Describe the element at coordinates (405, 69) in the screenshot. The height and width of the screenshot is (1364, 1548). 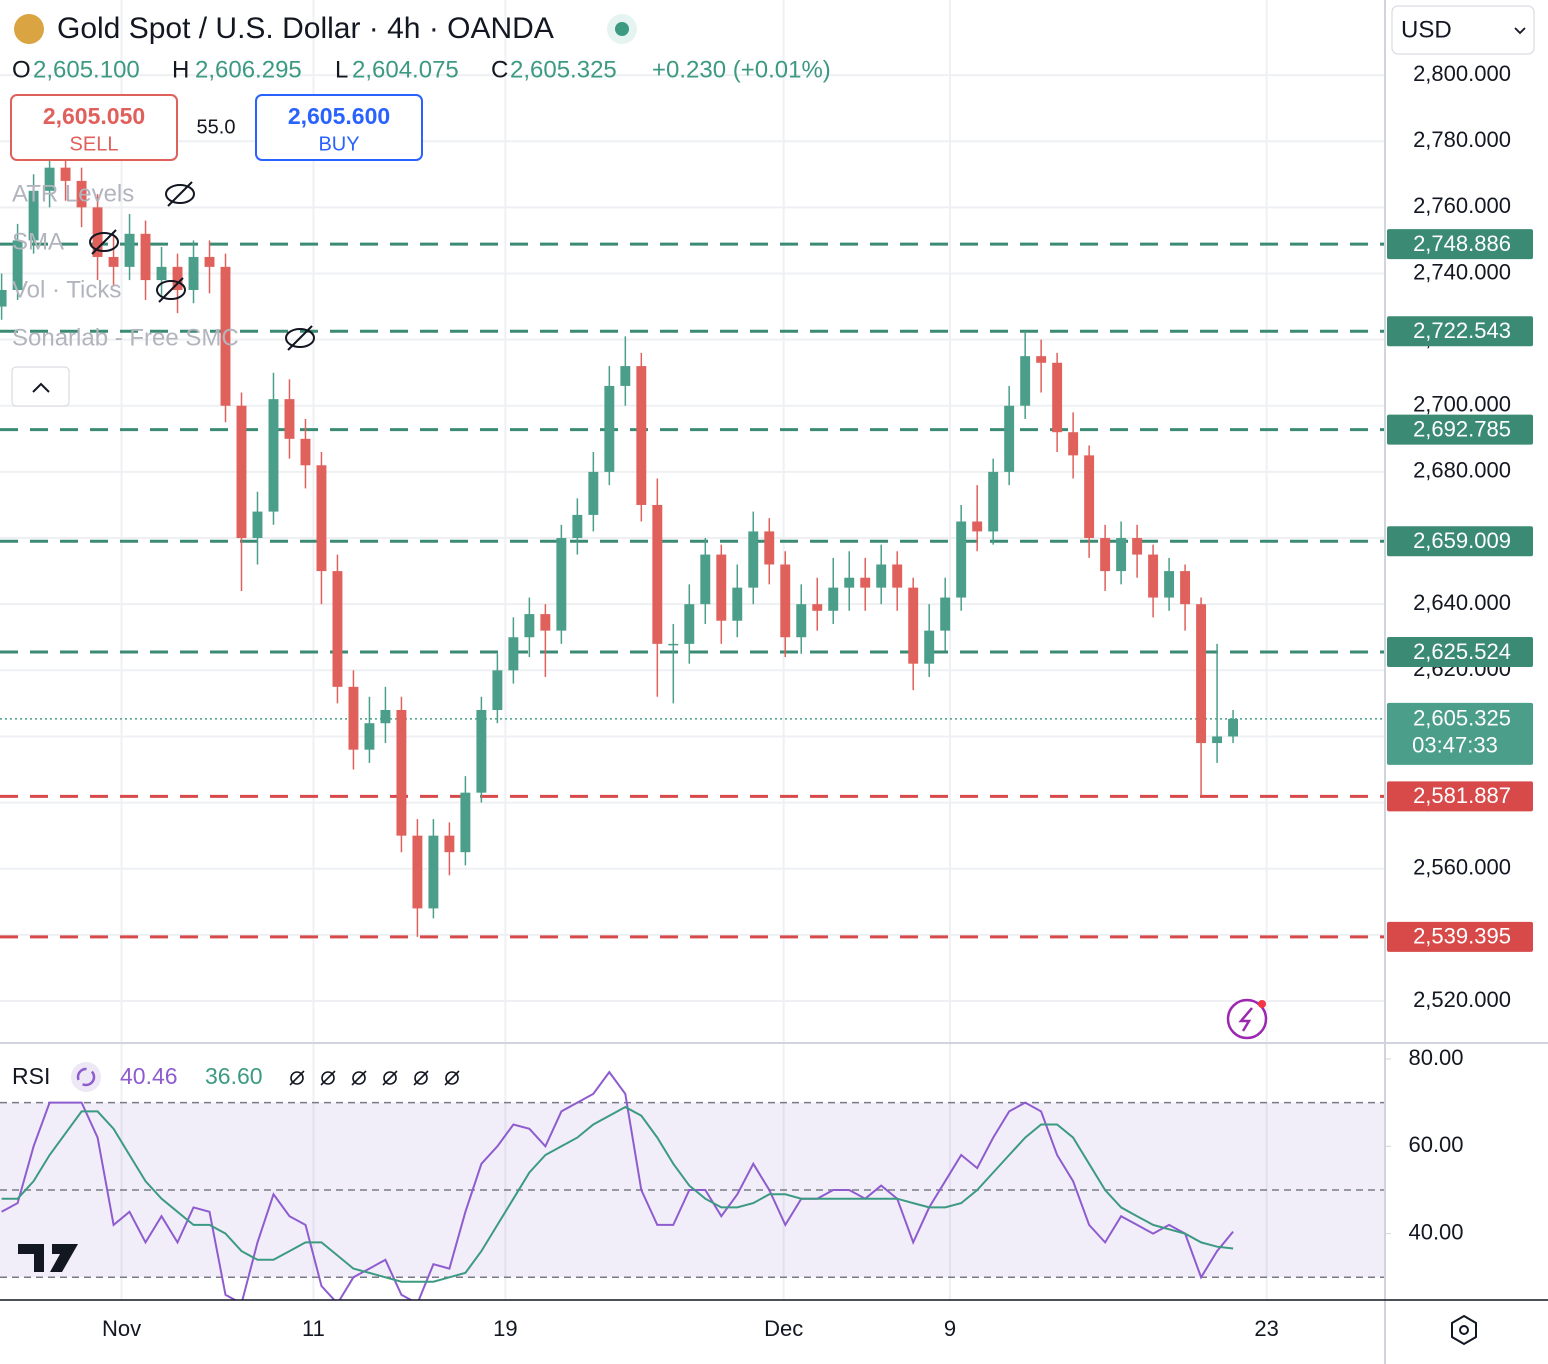
I see `ohlc-value: 2,604.075` at that location.